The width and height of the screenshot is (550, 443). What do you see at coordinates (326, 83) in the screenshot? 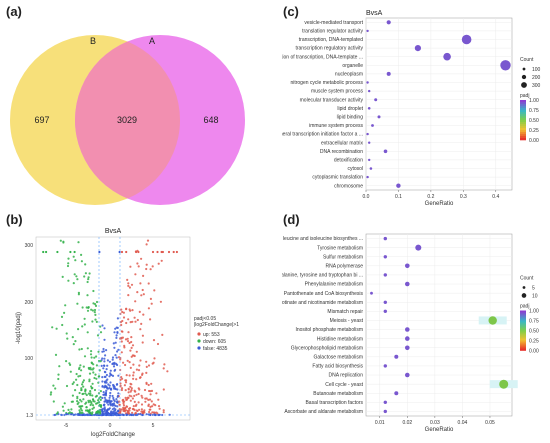
I see `category-label: nitrogen cycle metabolic process` at bounding box center [326, 83].